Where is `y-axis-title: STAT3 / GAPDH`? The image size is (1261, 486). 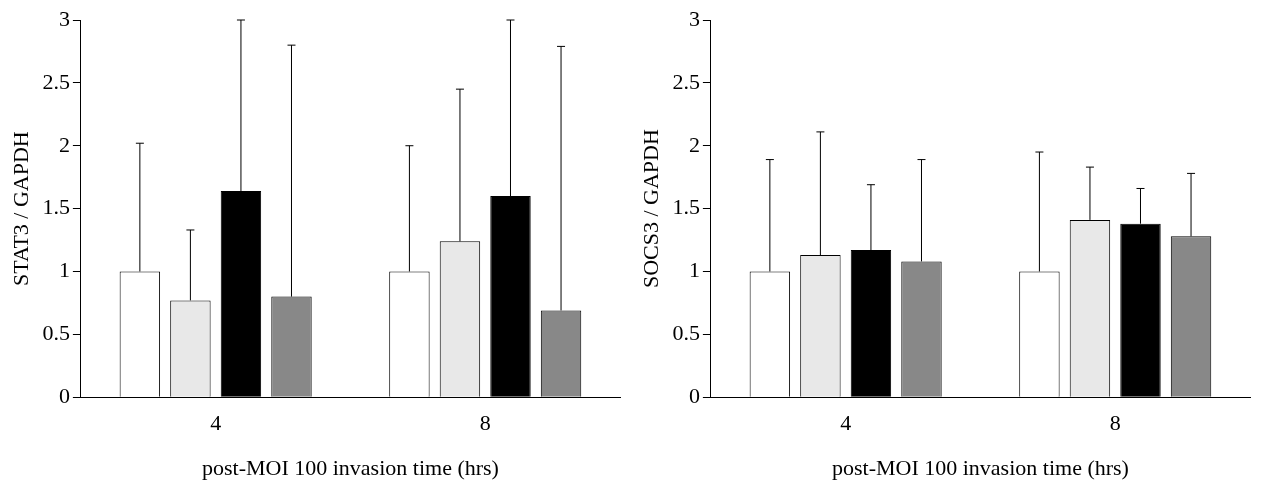 y-axis-title: STAT3 / GAPDH is located at coordinates (20, 208).